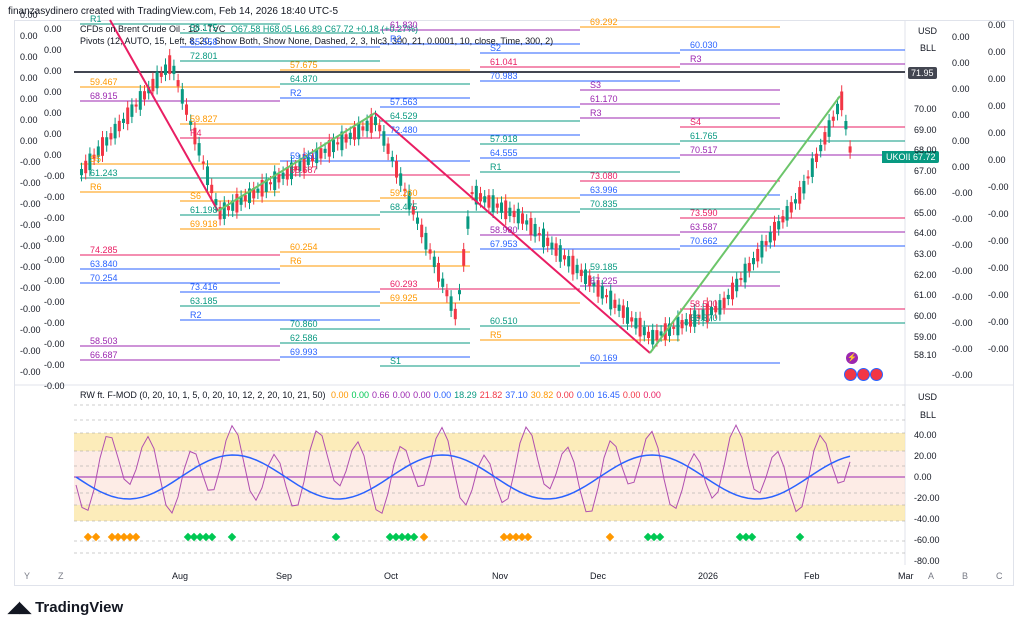 This screenshot has width=1024, height=627. Describe the element at coordinates (704, 150) in the screenshot. I see `pivot-label: 70.517` at that location.